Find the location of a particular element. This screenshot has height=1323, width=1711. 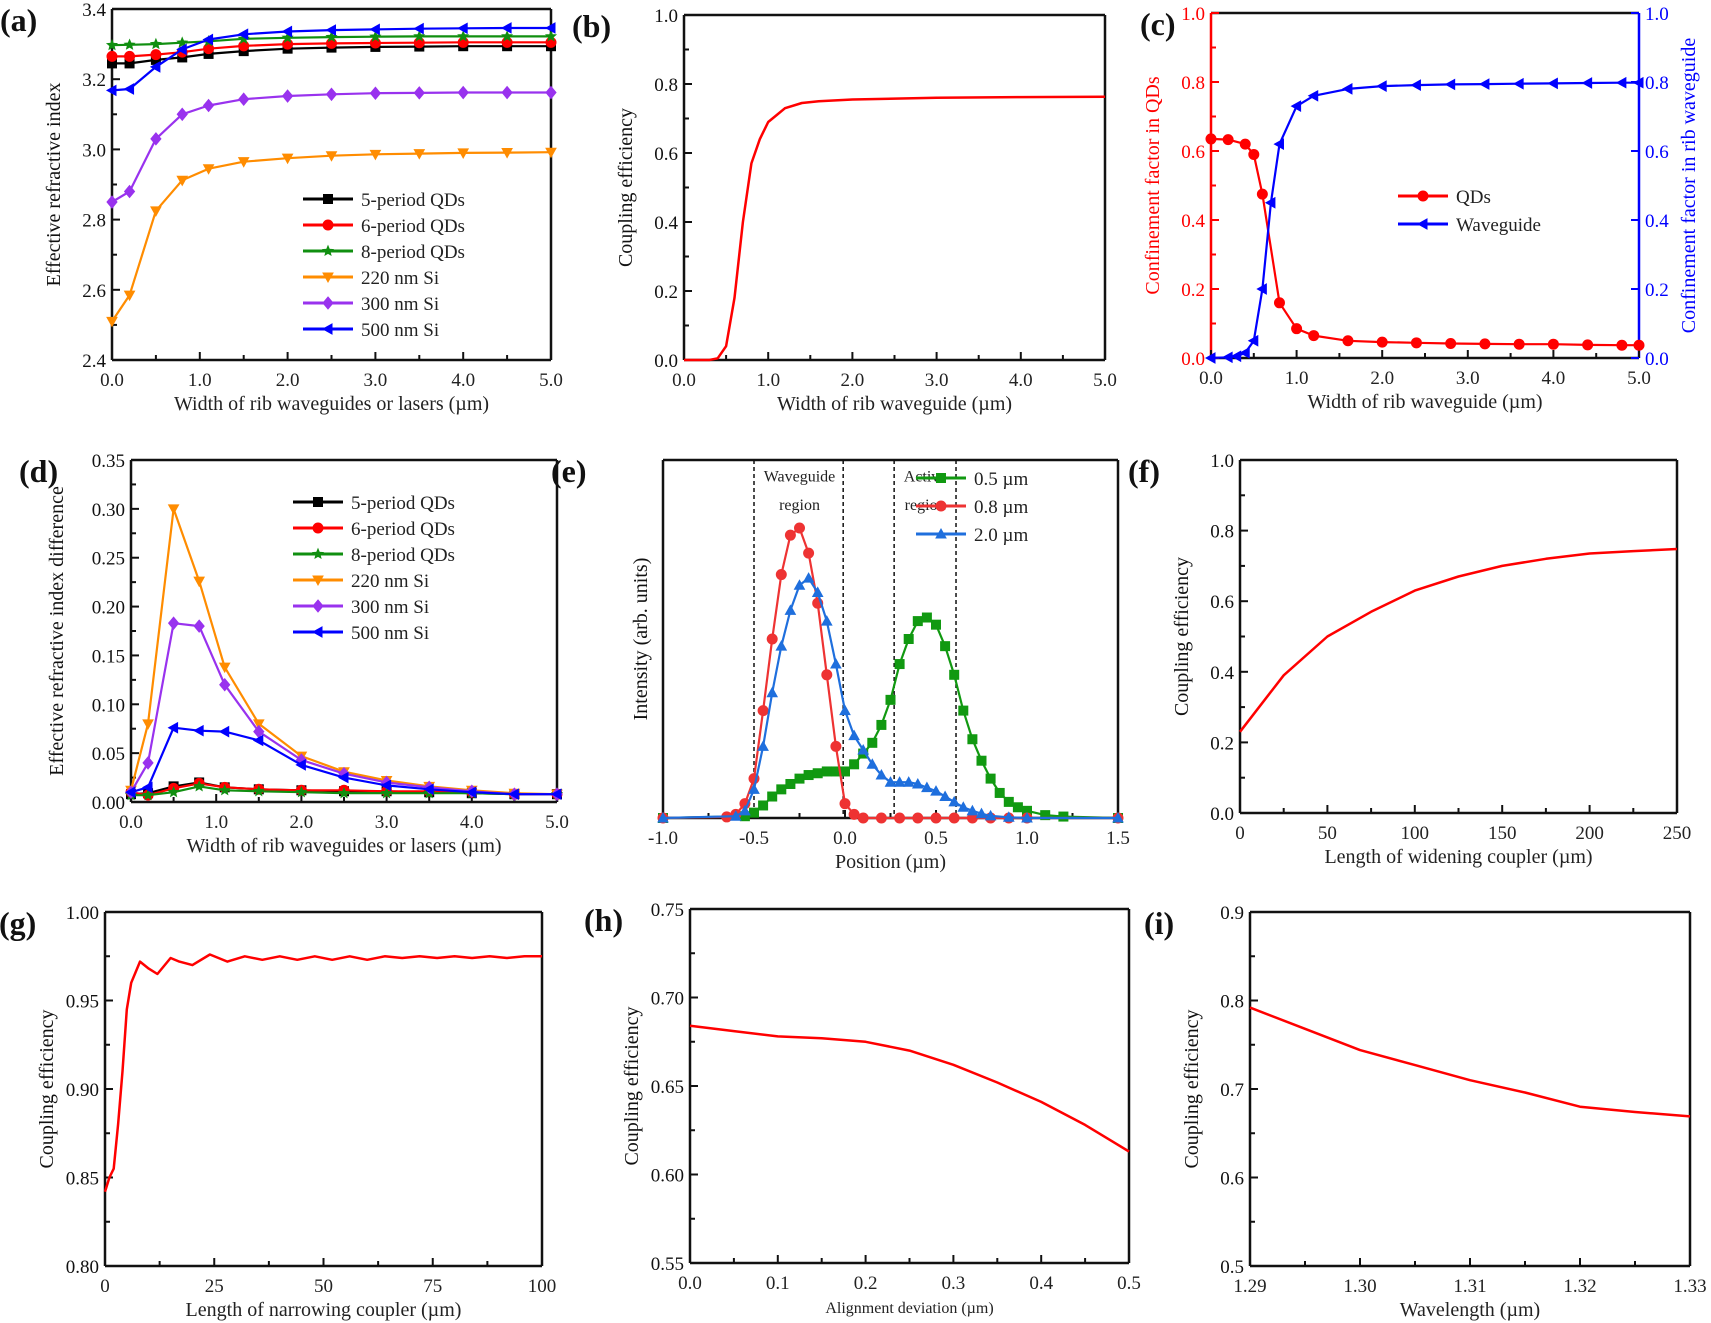

x-tick-label: 1.29 is located at coordinates (1249, 1286).